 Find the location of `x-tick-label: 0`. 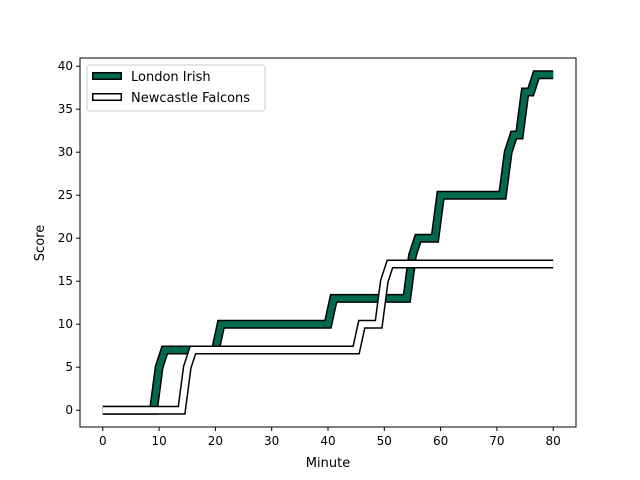

x-tick-label: 0 is located at coordinates (103, 441).